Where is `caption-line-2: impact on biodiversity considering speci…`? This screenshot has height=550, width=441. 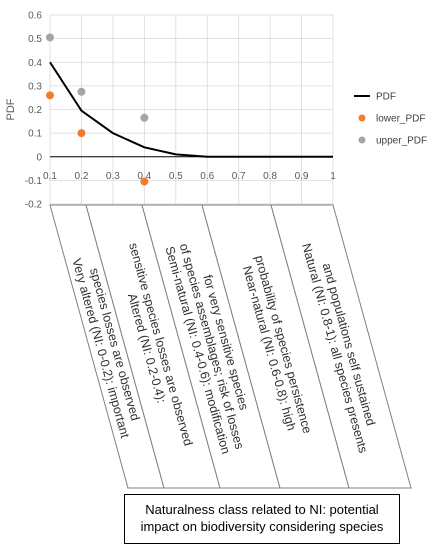
caption-line-2: impact on biodiversity considering speci… is located at coordinates (262, 526).